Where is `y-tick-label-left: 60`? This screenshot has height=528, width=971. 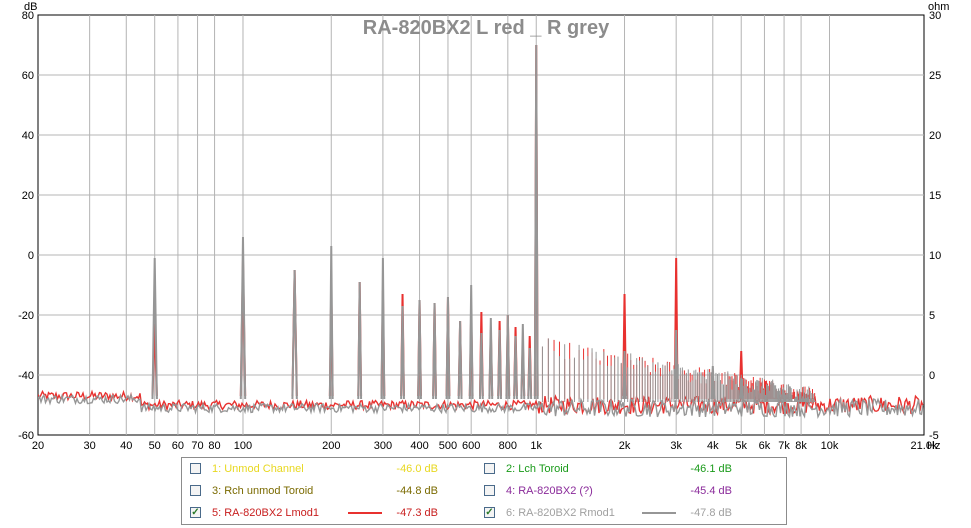 y-tick-label-left: 60 is located at coordinates (28, 76).